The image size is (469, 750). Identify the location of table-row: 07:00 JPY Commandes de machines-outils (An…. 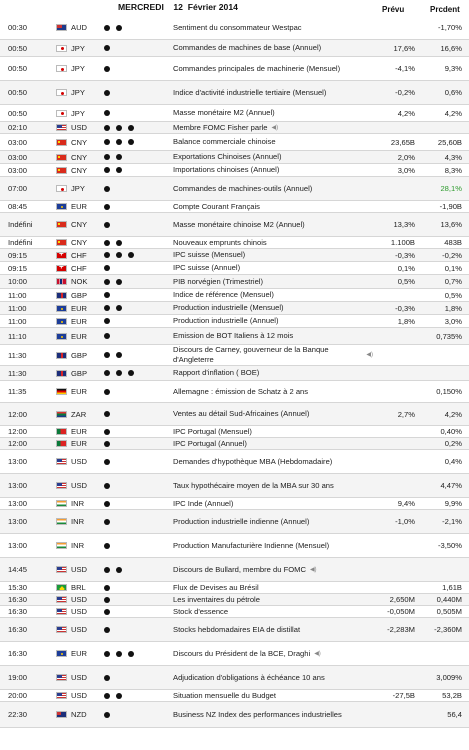
(234, 189).